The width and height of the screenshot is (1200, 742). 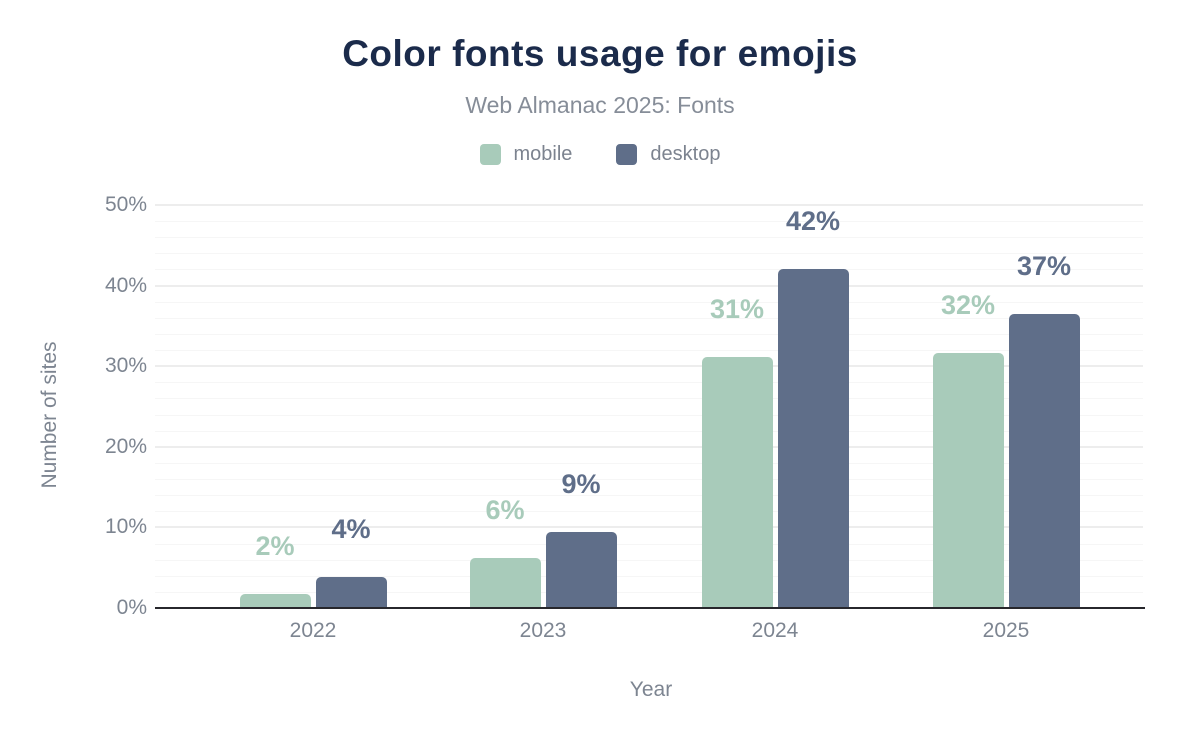 What do you see at coordinates (600, 53) in the screenshot?
I see `chart-title: Color fonts usage for emojis` at bounding box center [600, 53].